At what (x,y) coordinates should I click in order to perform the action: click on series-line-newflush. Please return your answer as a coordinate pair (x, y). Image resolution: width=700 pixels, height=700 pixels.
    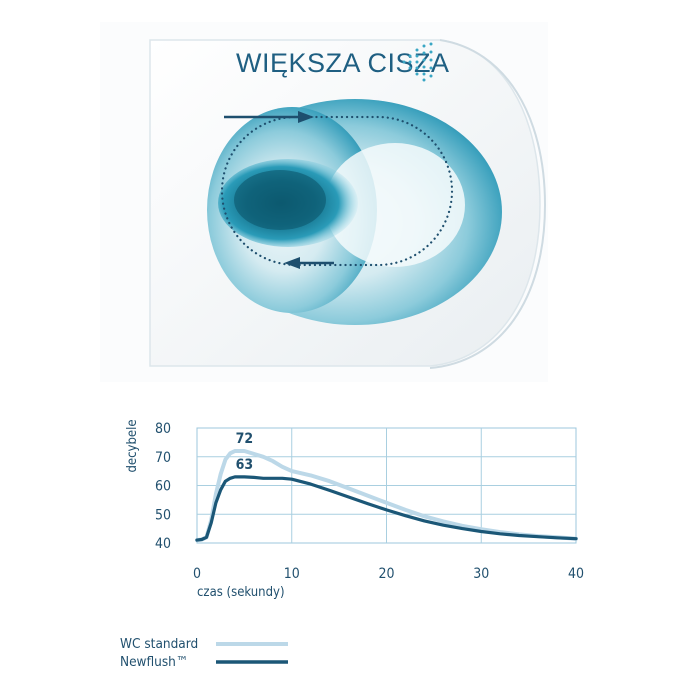
    Looking at the image, I should click on (386, 508).